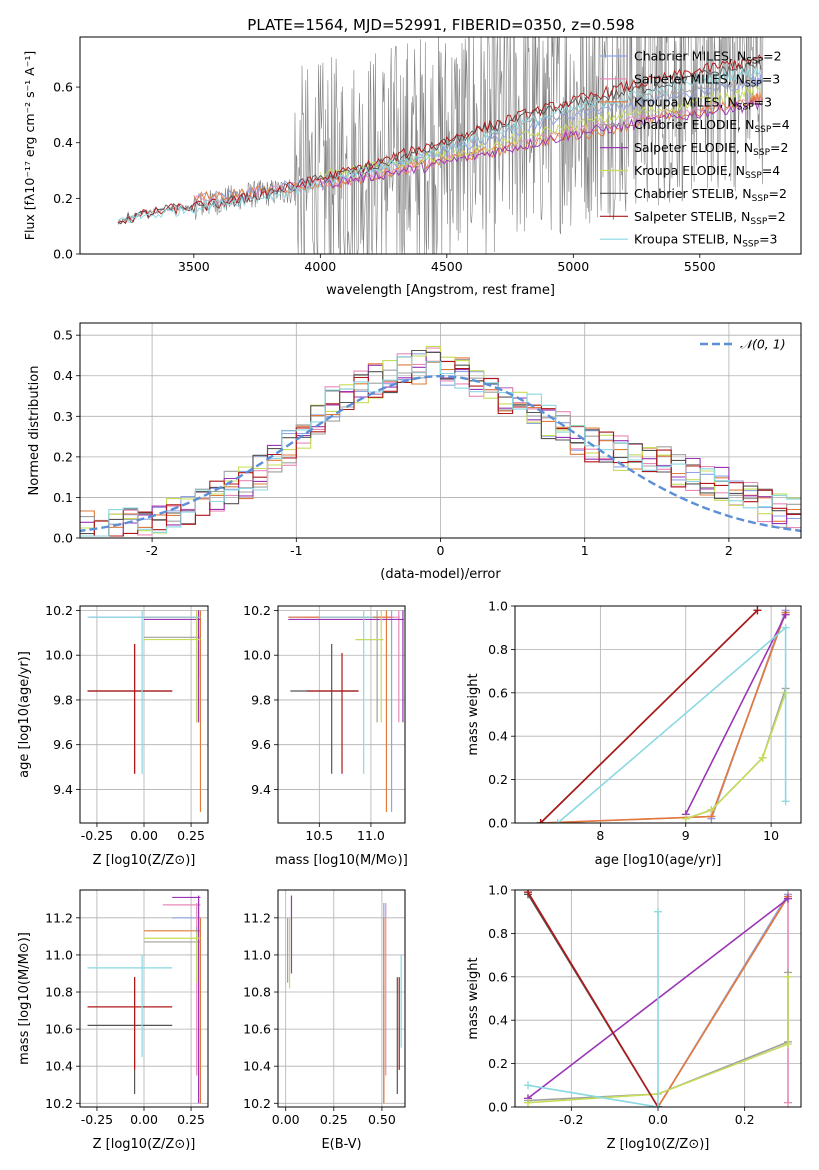 Image resolution: width=819 pixels, height=1170 pixels. Describe the element at coordinates (707, 172) in the screenshot. I see `legend-entry: Kroupa ELODIE, NSSP=4` at that location.